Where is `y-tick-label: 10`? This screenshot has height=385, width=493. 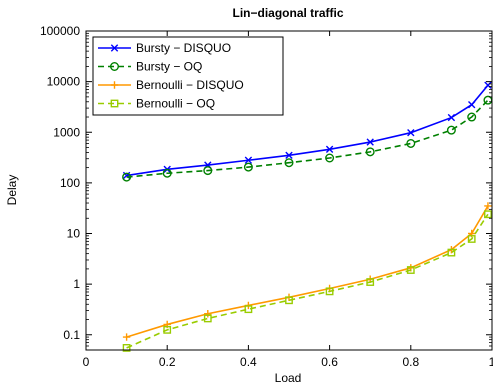
y-tick-label: 10 is located at coordinates (74, 234).